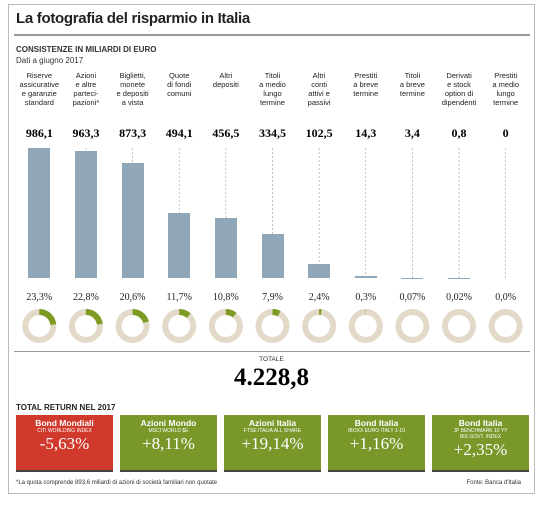 The image size is (543, 505). Describe the element at coordinates (505, 133) in the screenshot. I see `value-label: 0` at that location.